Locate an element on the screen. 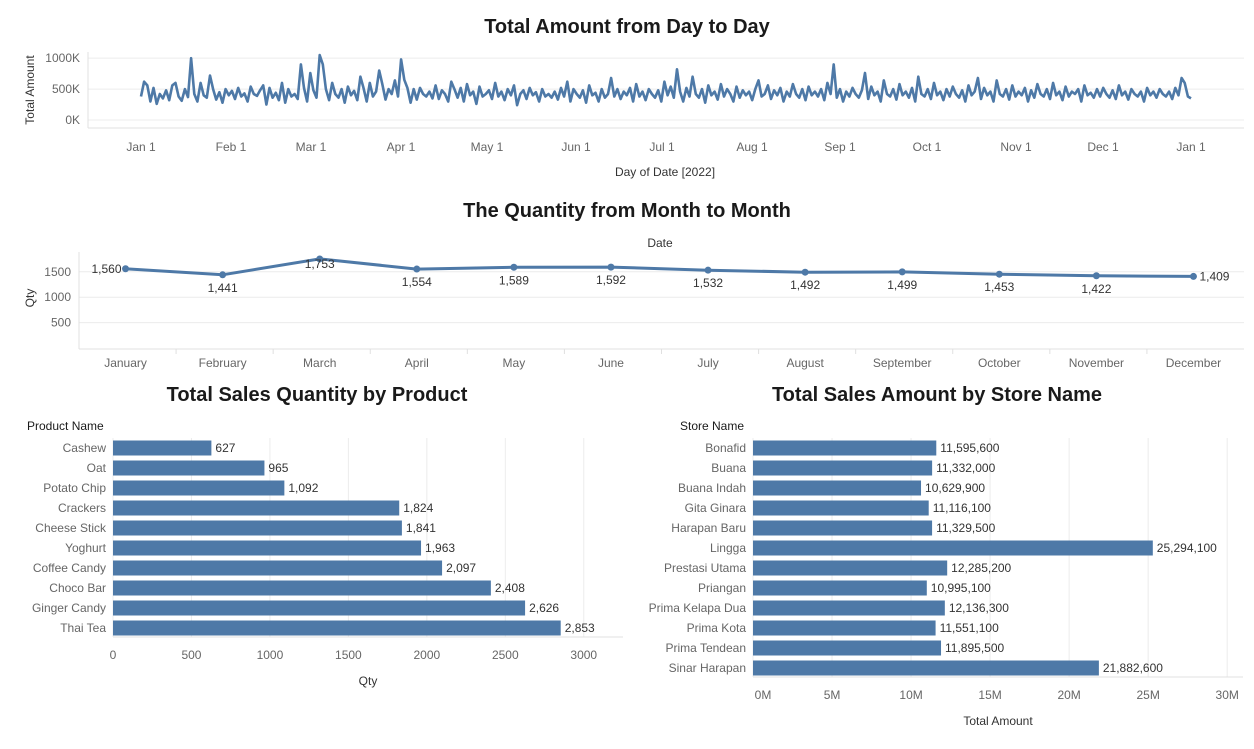 The image size is (1254, 749). chart3-data-label: 2,408 is located at coordinates (510, 588).